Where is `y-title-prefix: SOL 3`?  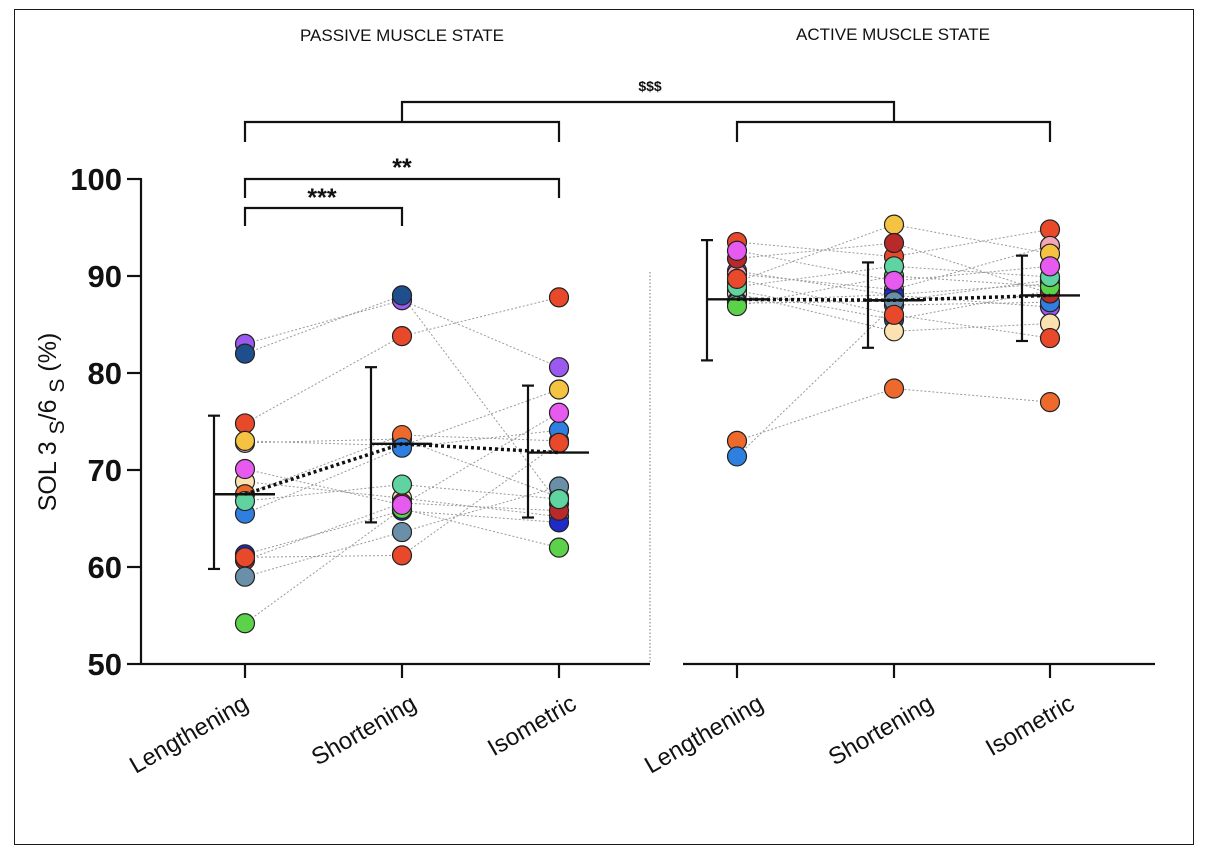
y-title-prefix: SOL 3 is located at coordinates (48, 472).